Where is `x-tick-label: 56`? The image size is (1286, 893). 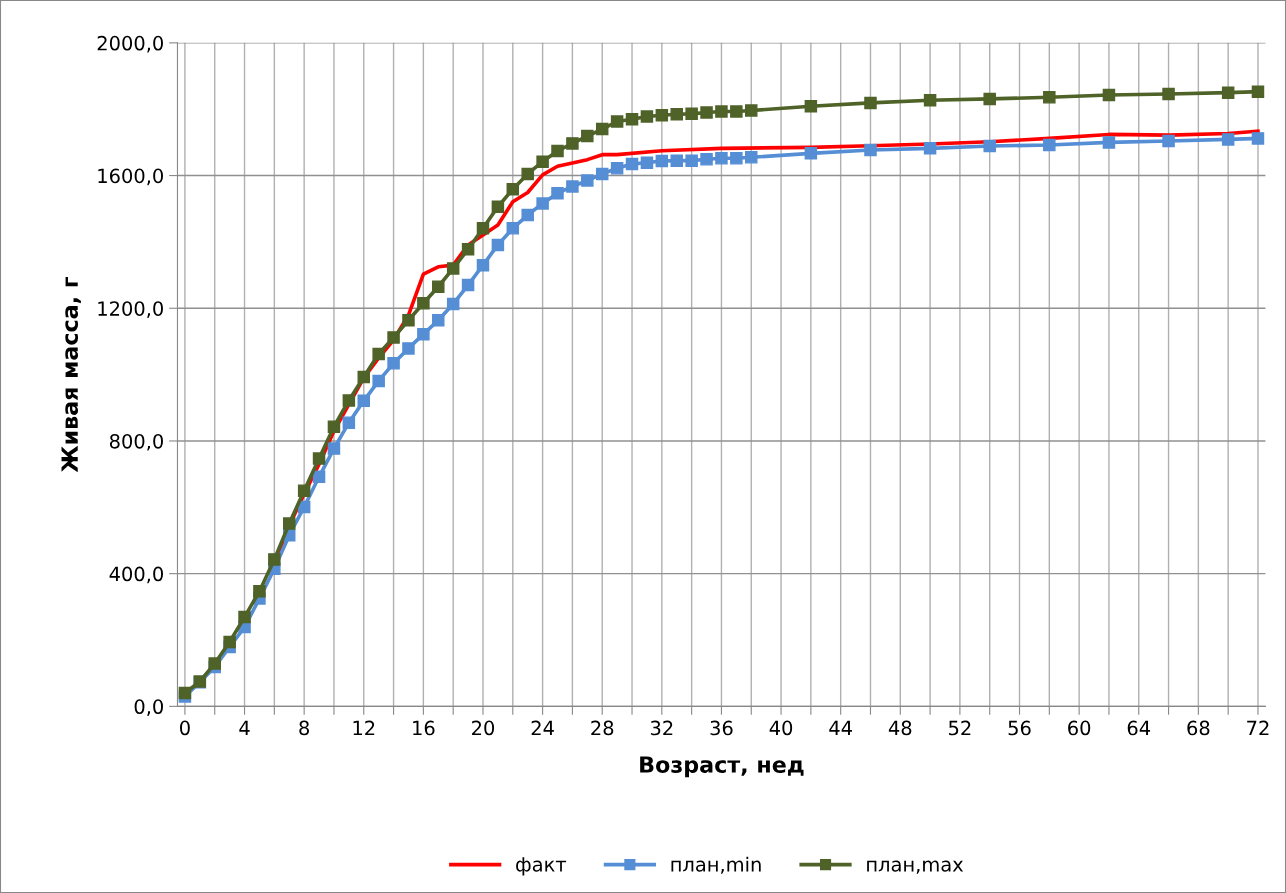
x-tick-label: 56 is located at coordinates (1019, 728).